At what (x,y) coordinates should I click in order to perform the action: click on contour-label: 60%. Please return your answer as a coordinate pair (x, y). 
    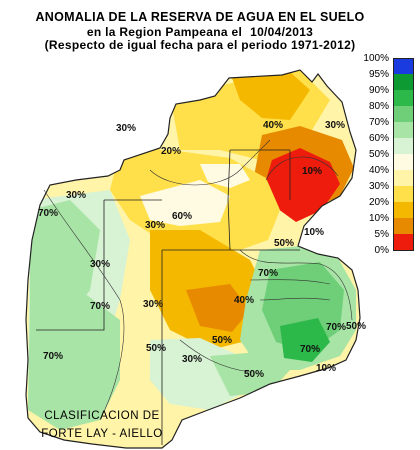
    Looking at the image, I should click on (182, 216).